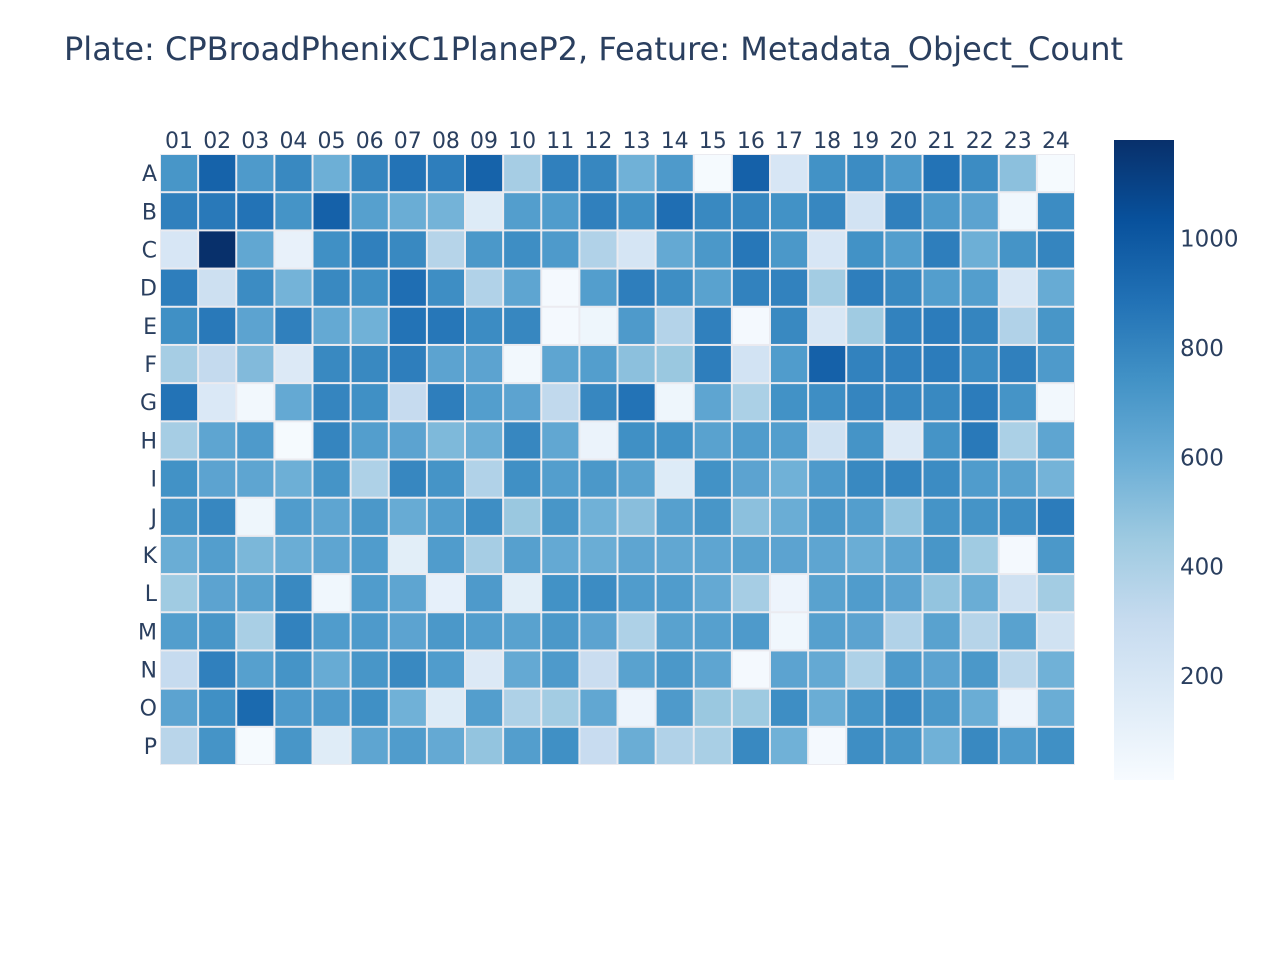 The height and width of the screenshot is (964, 1280). What do you see at coordinates (598, 141) in the screenshot?
I see `x-tick-label: 12` at bounding box center [598, 141].